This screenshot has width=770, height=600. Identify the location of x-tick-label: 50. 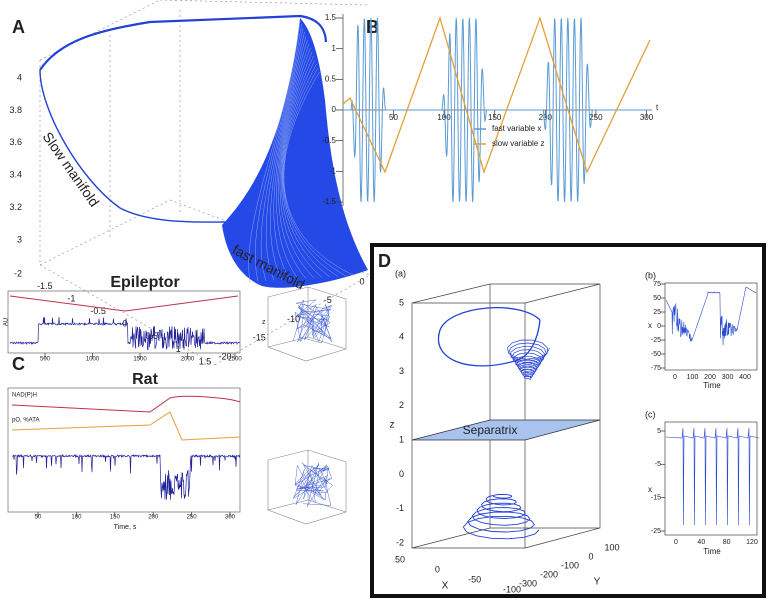
(400, 559).